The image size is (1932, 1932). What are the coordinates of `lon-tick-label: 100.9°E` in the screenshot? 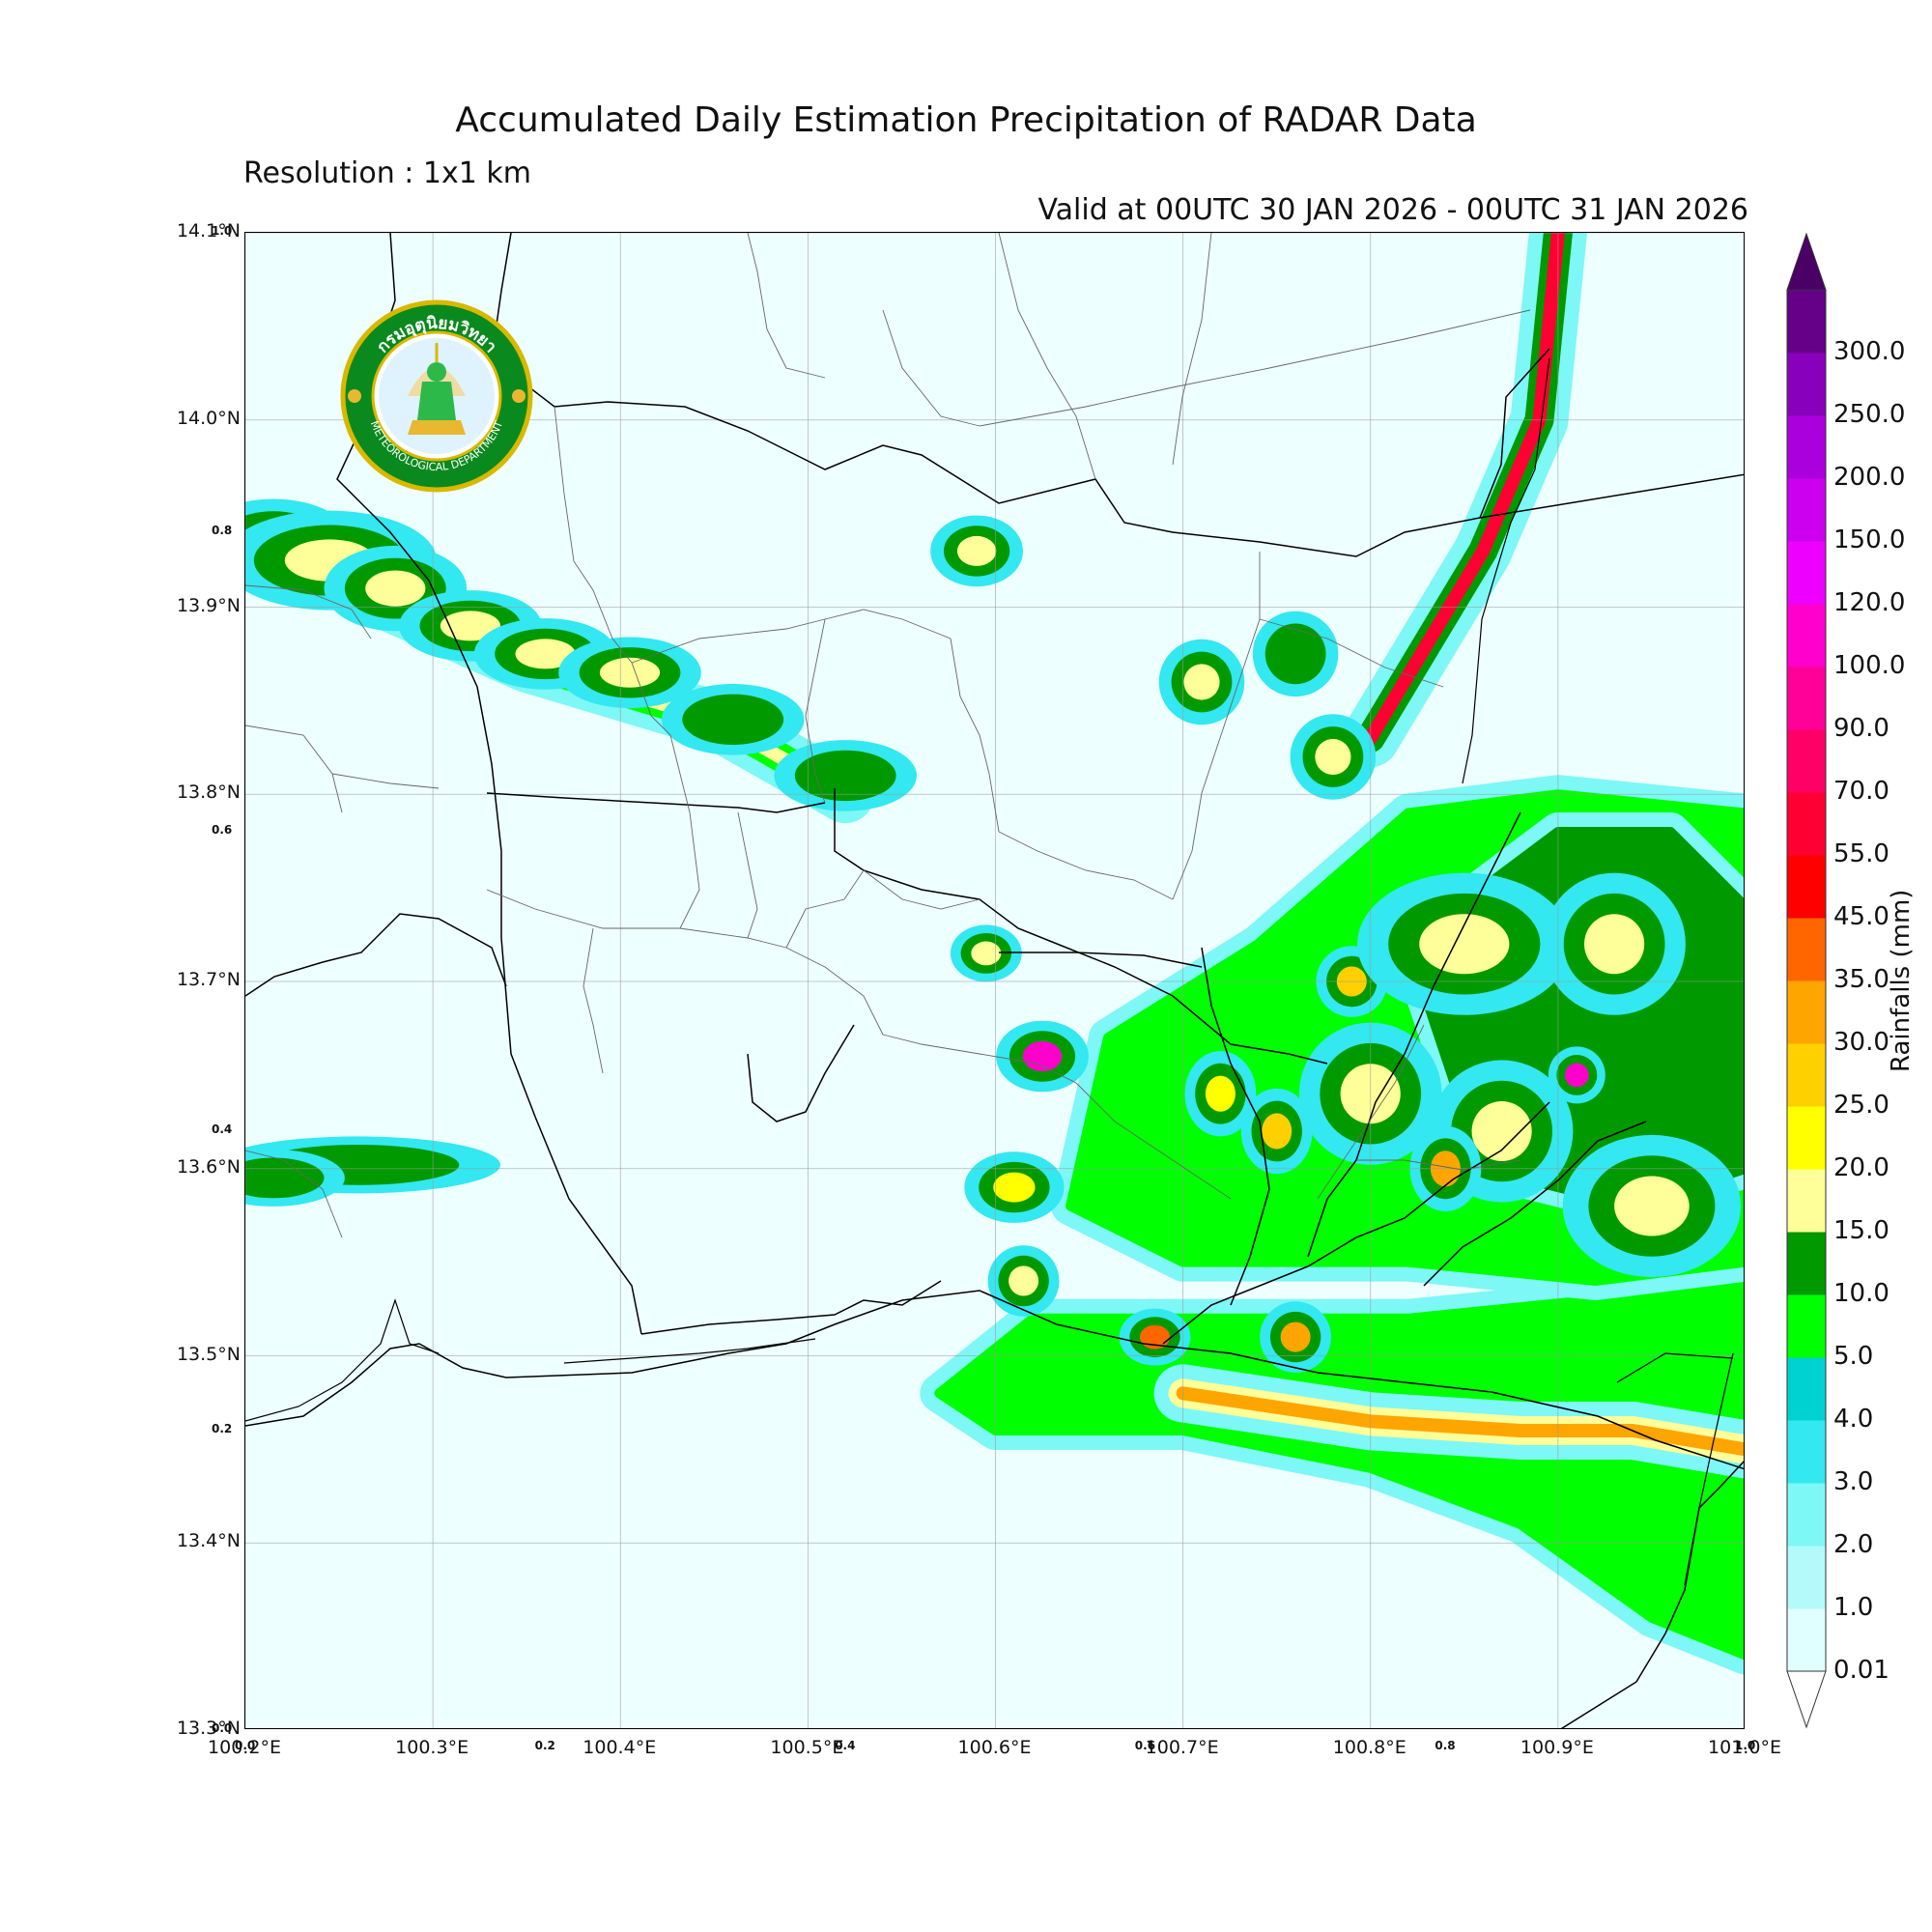 It's located at (1557, 1747).